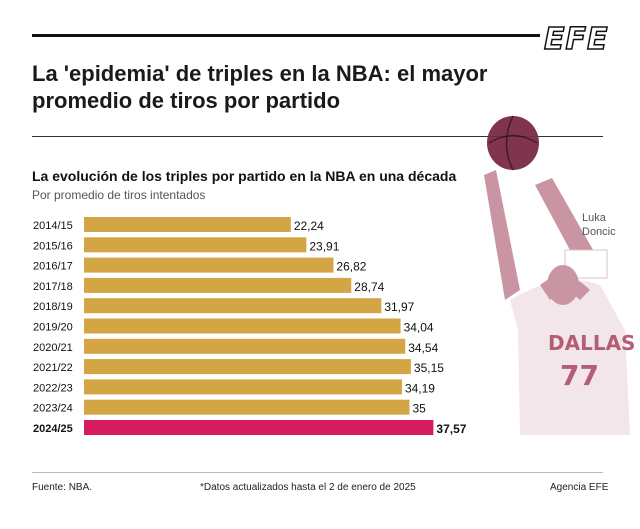  What do you see at coordinates (62, 487) in the screenshot?
I see `source-note: Fuente: NBA.` at bounding box center [62, 487].